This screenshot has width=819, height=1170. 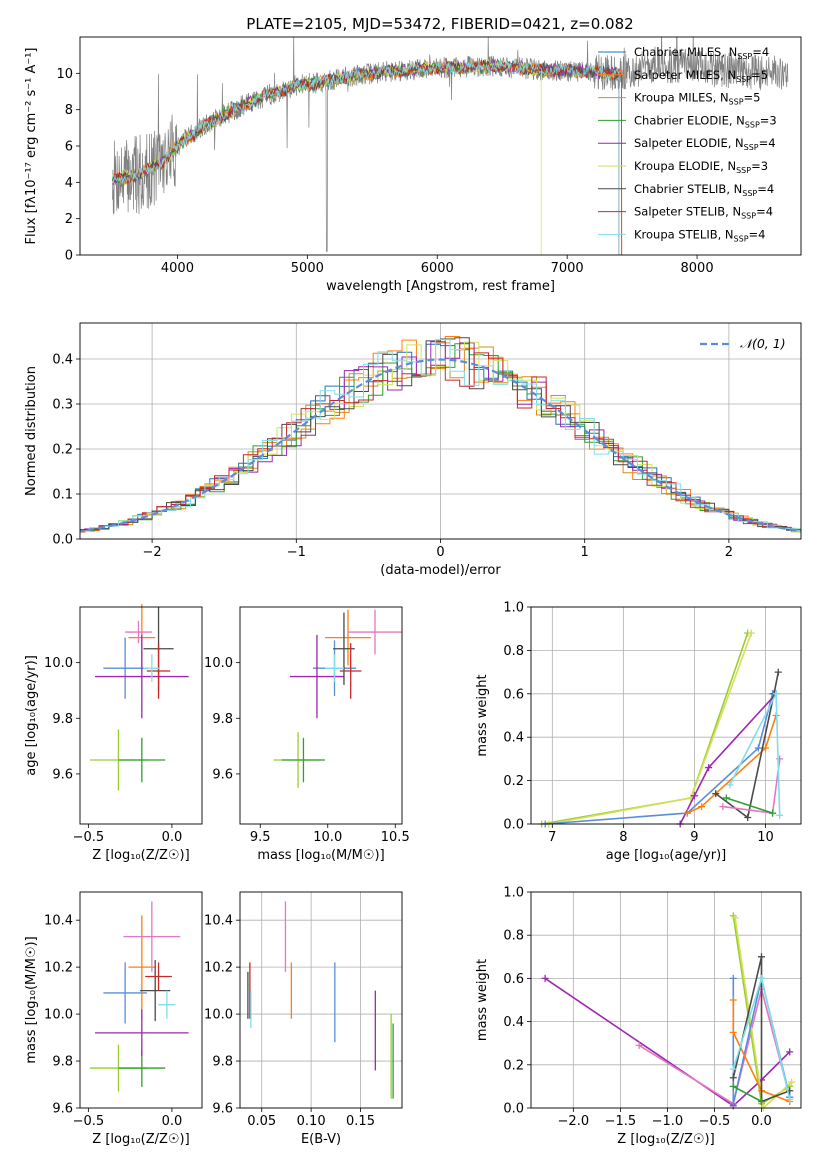 What do you see at coordinates (697, 268) in the screenshot?
I see `x-tick-label: 8000` at bounding box center [697, 268].